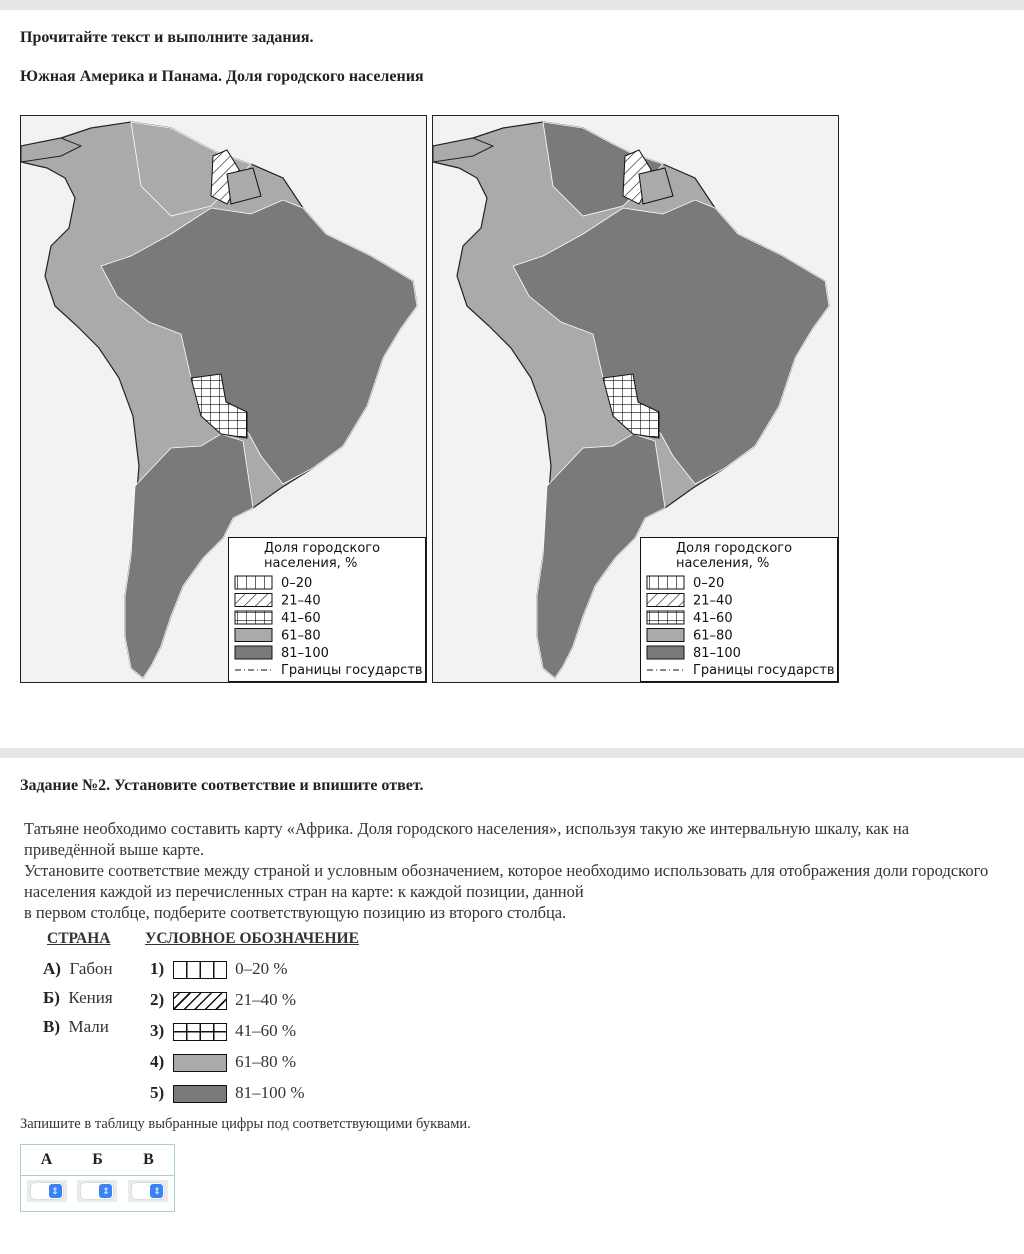 This screenshot has width=1024, height=1254. Describe the element at coordinates (167, 37) in the screenshot. I see `instruction: Прочитайте текст и выполните задания.` at that location.